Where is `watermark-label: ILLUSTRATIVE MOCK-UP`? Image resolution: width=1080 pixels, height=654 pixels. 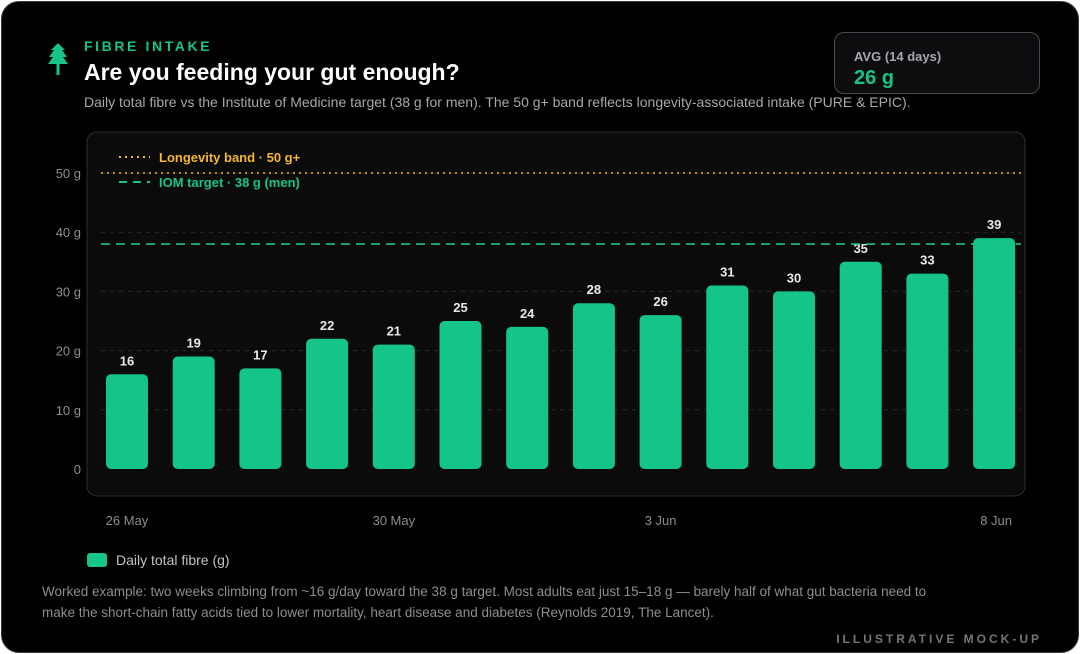 watermark-label: ILLUSTRATIVE MOCK-UP is located at coordinates (939, 639).